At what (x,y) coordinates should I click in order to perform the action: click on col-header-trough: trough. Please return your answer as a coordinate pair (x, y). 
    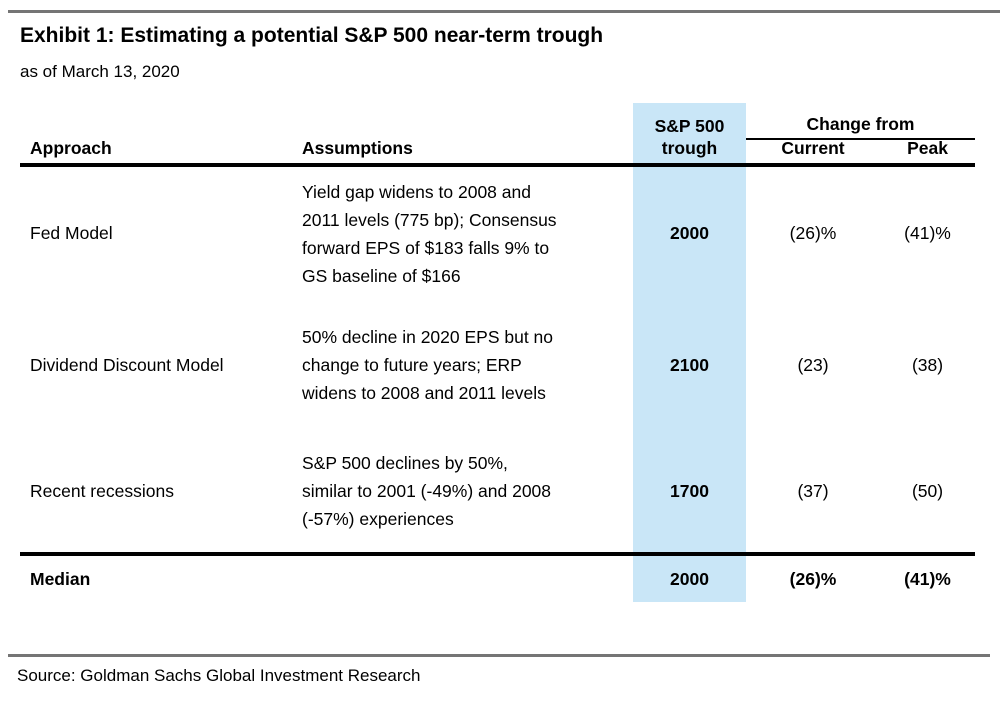
    Looking at the image, I should click on (689, 152).